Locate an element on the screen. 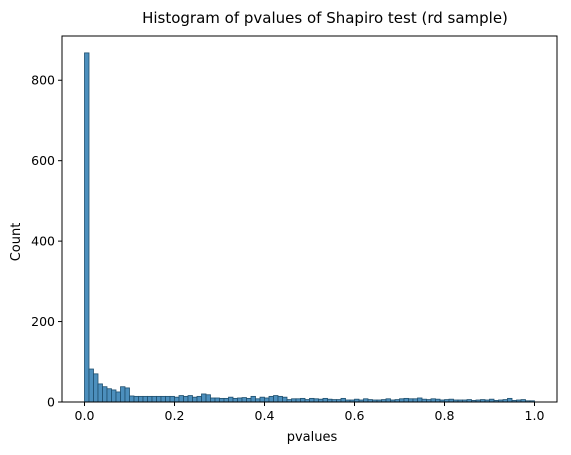 The width and height of the screenshot is (571, 455). x-tick-label: 0.8 is located at coordinates (445, 415).